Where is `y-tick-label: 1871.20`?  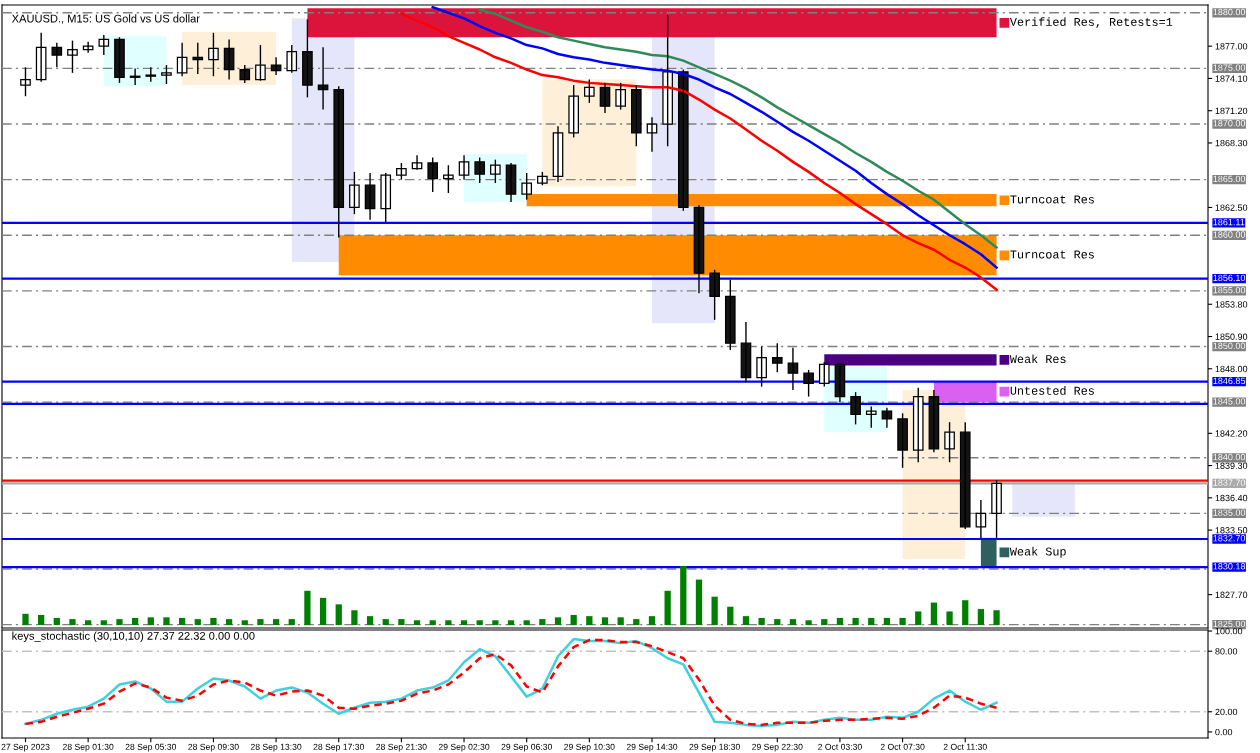
y-tick-label: 1871.20 is located at coordinates (1231, 111).